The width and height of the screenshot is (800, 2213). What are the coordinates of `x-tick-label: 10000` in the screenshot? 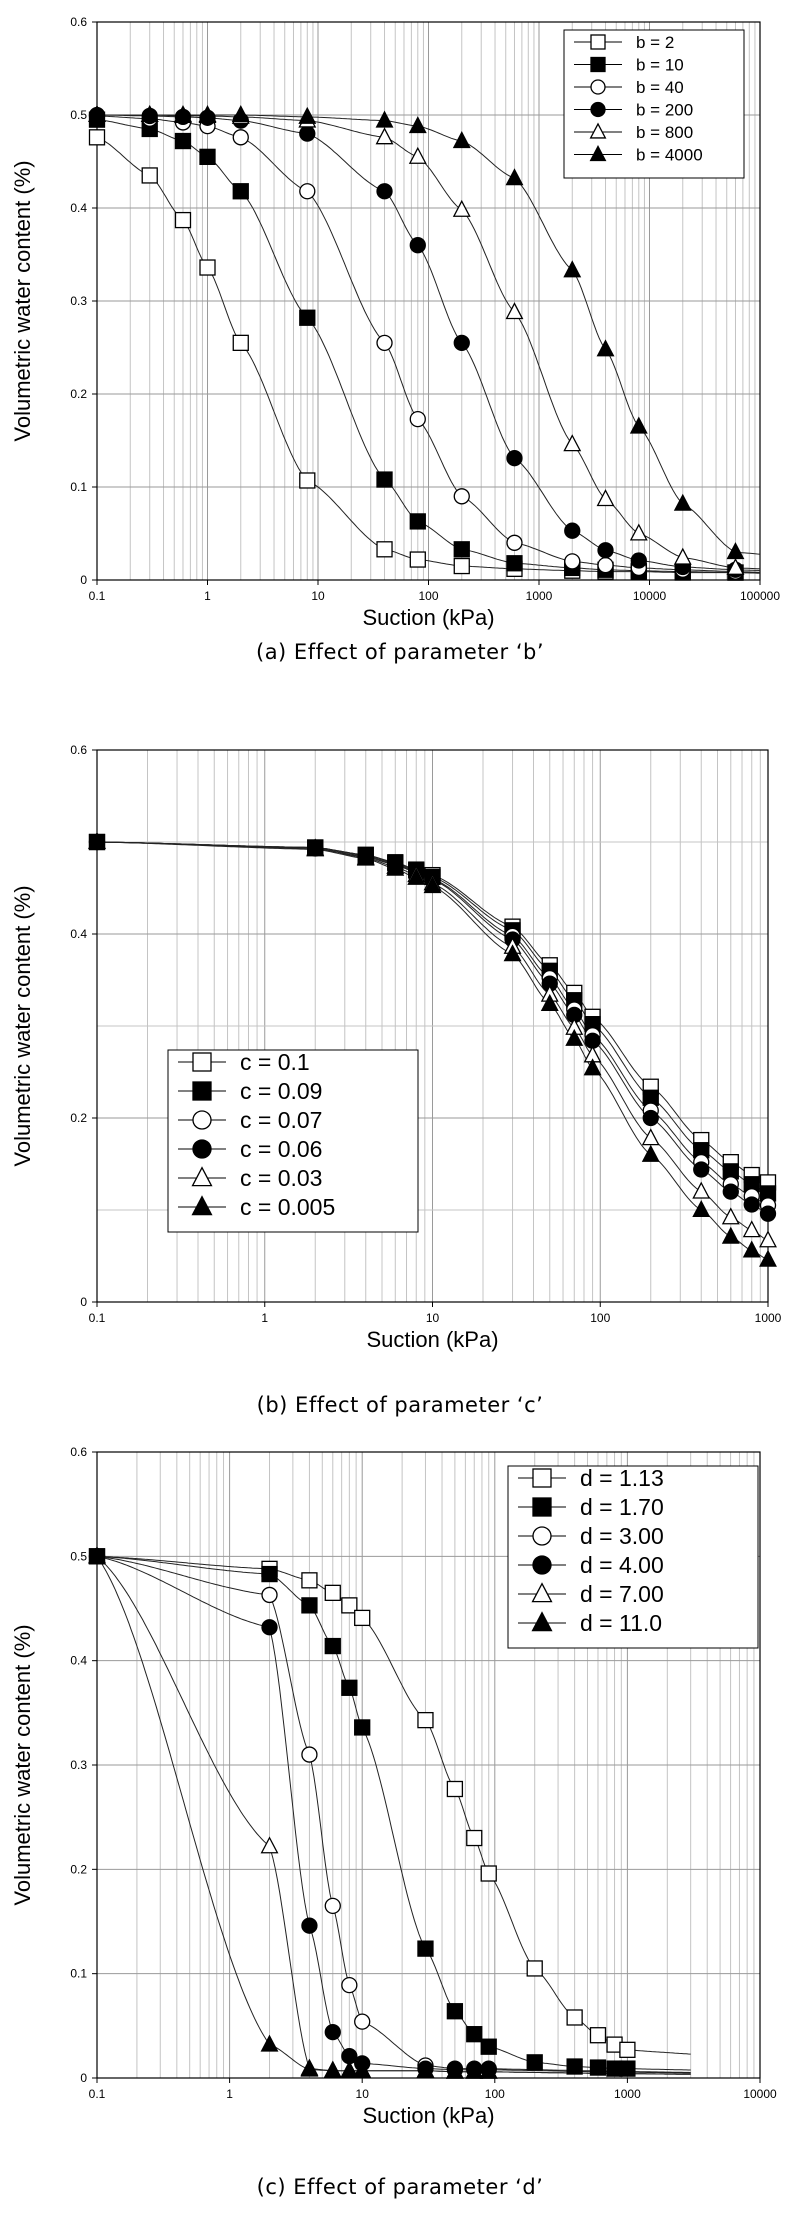 It's located at (650, 596).